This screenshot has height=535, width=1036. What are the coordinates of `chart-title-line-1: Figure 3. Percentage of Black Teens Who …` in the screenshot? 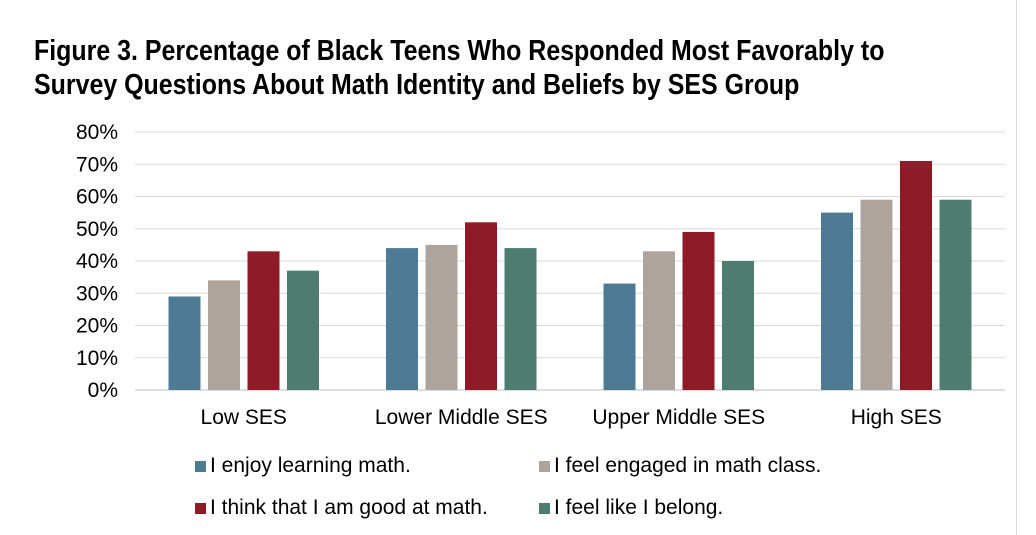 It's located at (459, 51).